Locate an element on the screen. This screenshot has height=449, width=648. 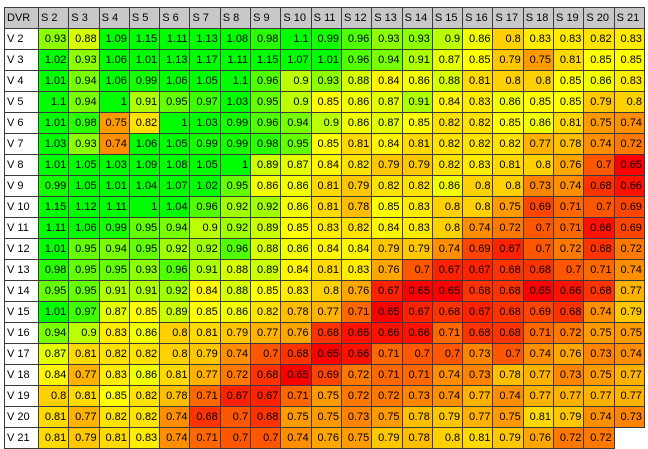
table-cell: 0.88 is located at coordinates (447, 81).